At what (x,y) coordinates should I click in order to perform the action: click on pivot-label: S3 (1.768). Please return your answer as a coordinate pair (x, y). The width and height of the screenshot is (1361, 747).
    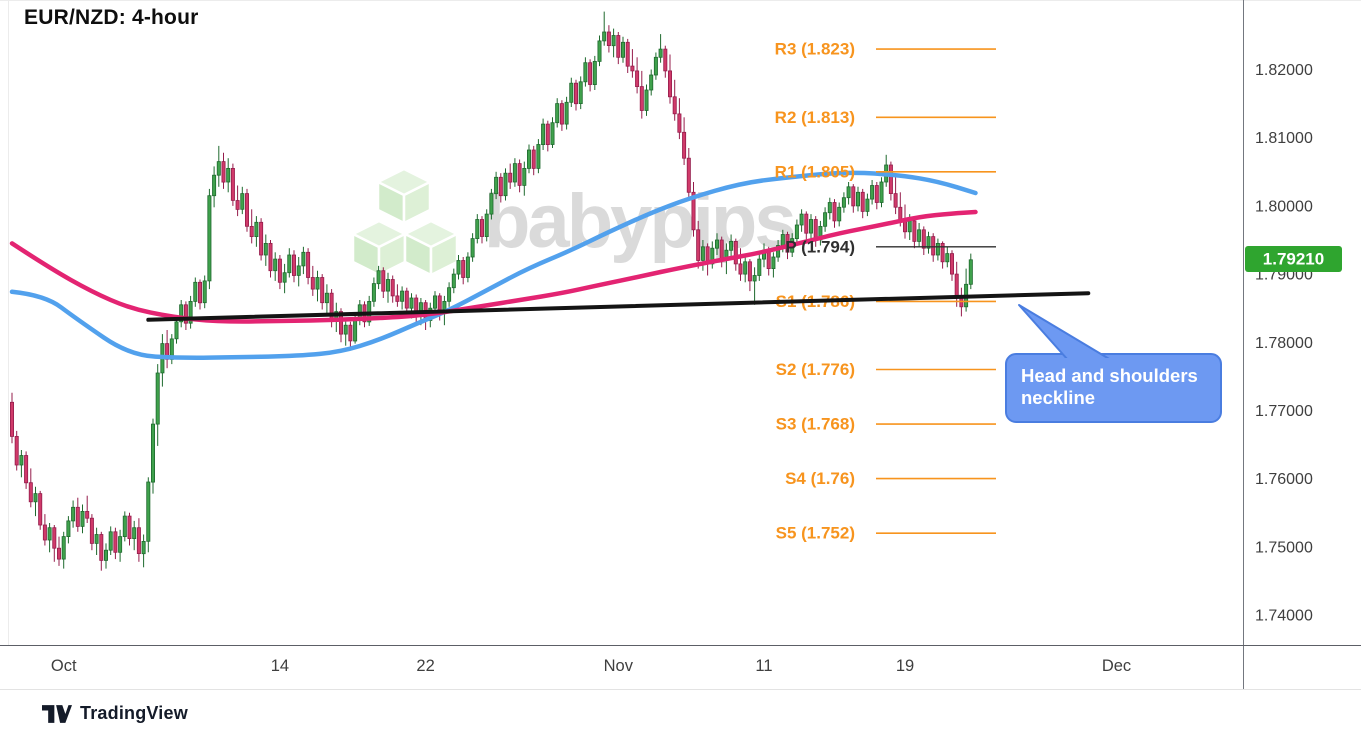
    Looking at the image, I should click on (815, 424).